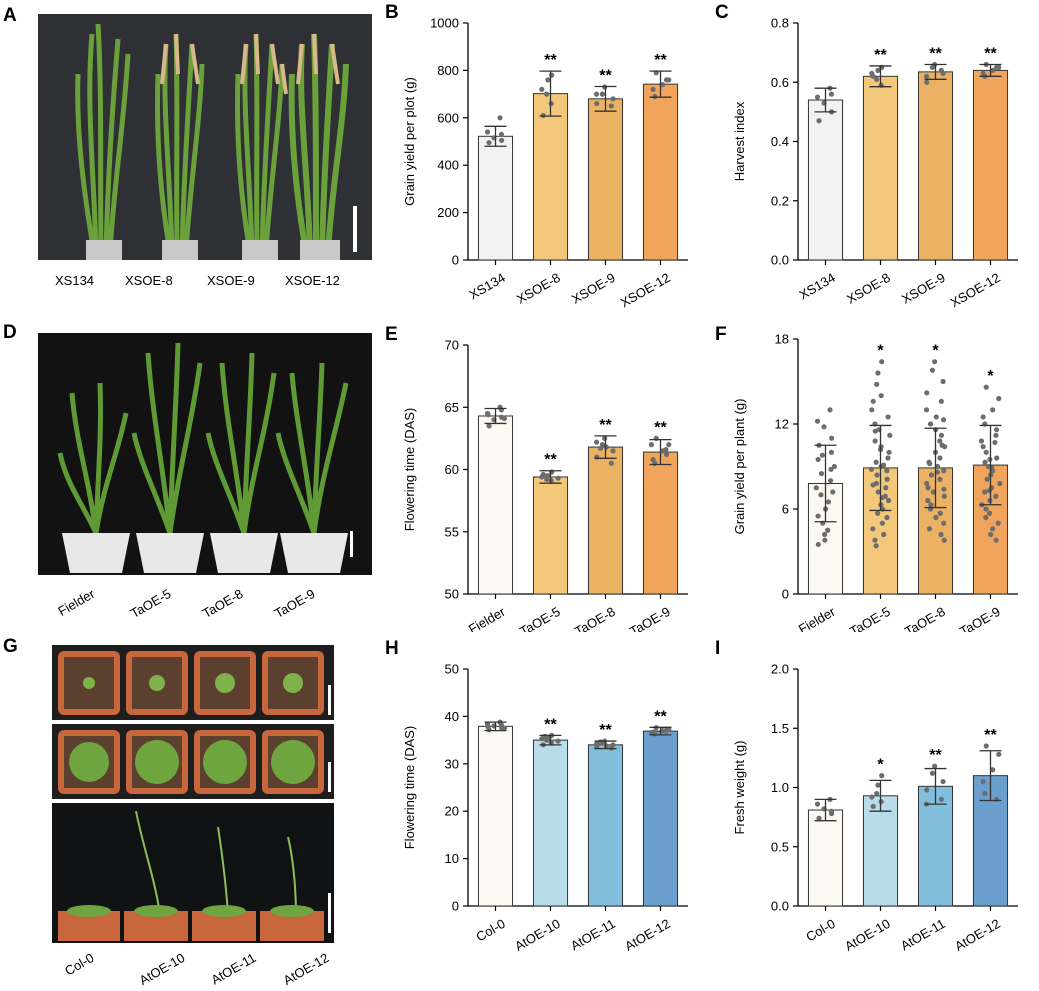 This screenshot has width=1039, height=991. What do you see at coordinates (312, 280) in the screenshot?
I see `rice-label: XSOE-12` at bounding box center [312, 280].